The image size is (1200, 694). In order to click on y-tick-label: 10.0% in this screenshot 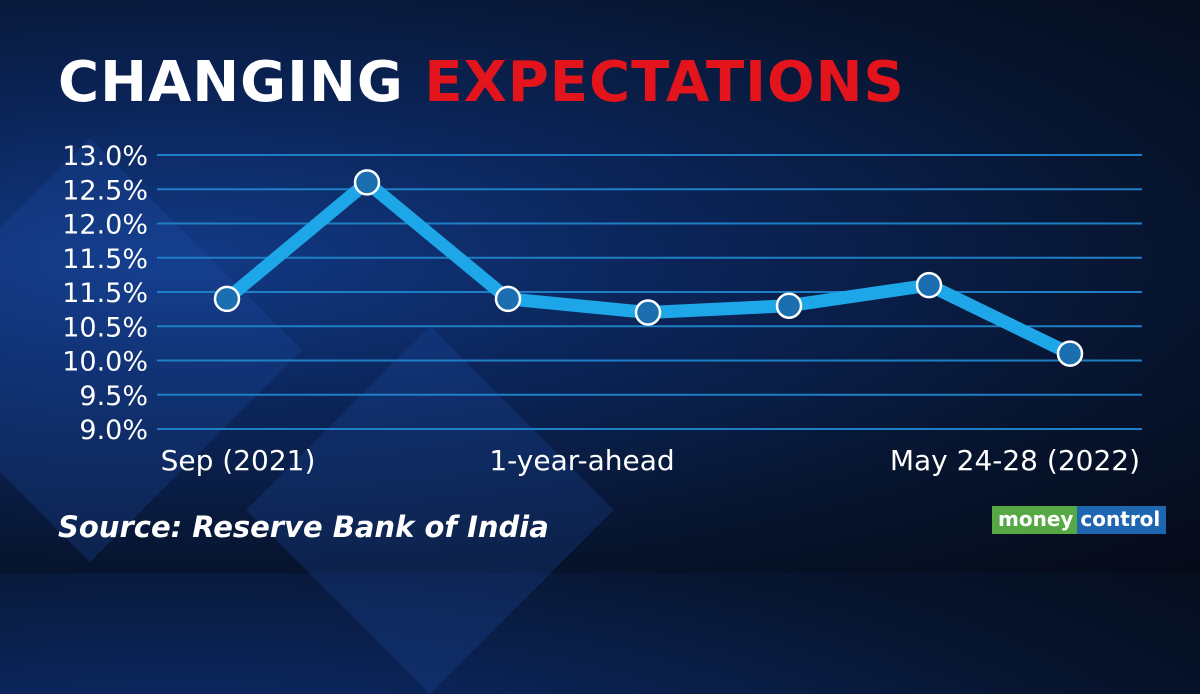, I will do `click(105, 362)`.